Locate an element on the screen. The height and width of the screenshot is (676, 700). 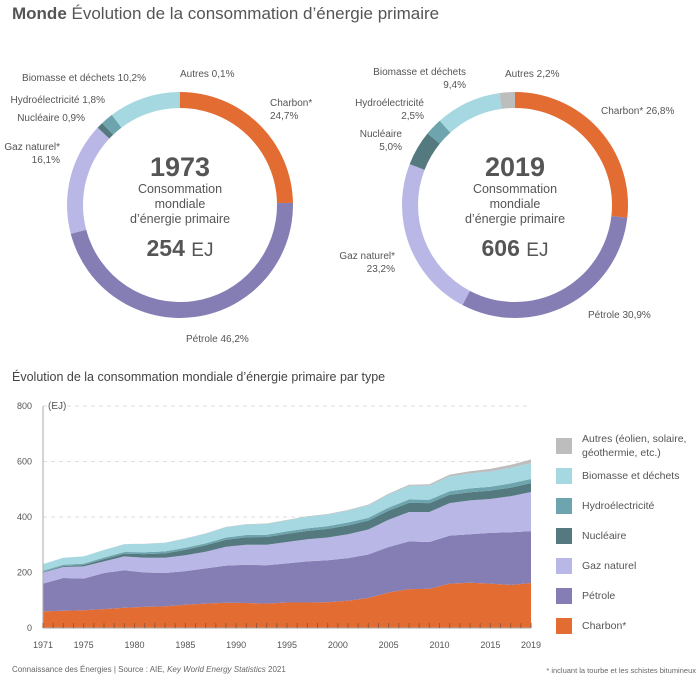
label-gaz-1973: Gaz naturel* 16,1% is located at coordinates (32, 154).